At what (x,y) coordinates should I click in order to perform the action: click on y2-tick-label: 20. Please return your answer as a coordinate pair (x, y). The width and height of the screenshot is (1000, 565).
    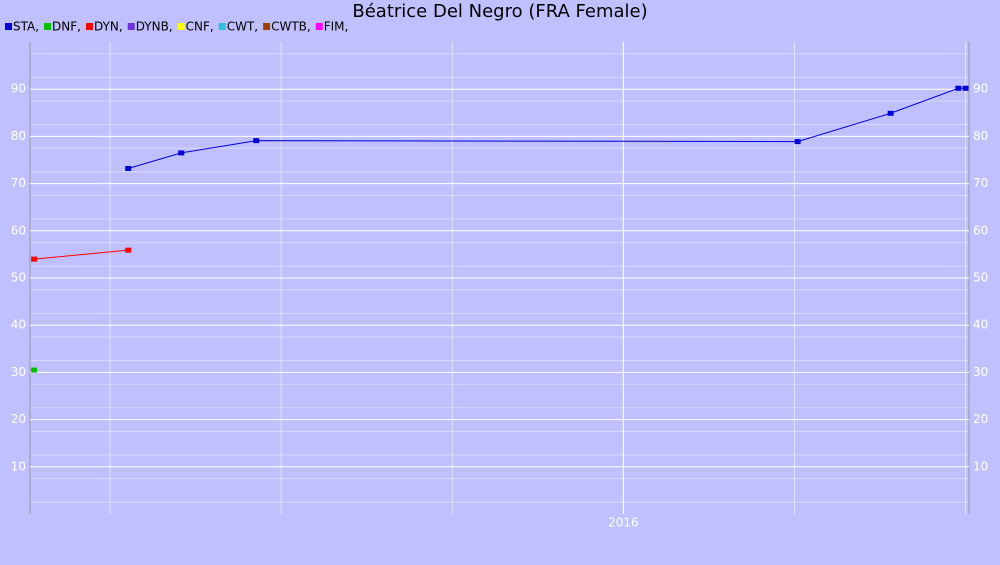
    Looking at the image, I should click on (980, 419).